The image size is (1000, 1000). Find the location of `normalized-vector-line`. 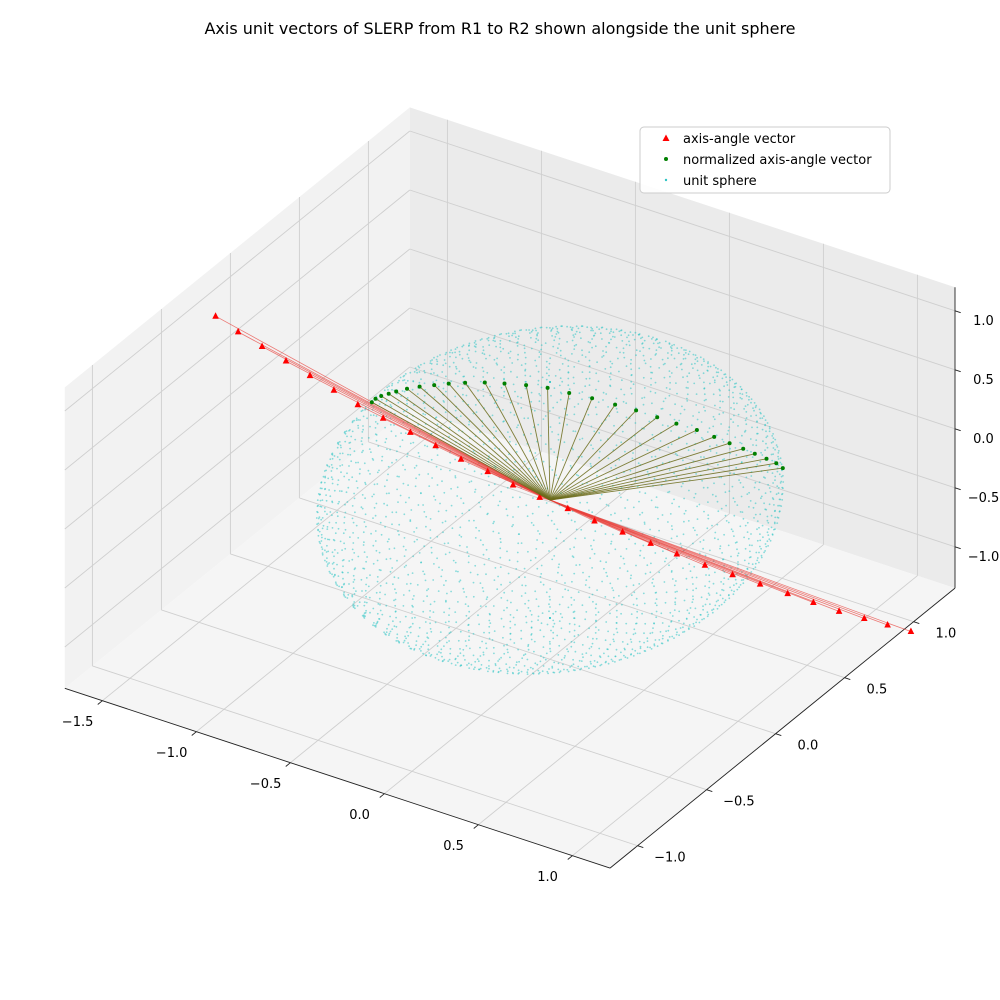

normalized-vector-line is located at coordinates (666, 484).